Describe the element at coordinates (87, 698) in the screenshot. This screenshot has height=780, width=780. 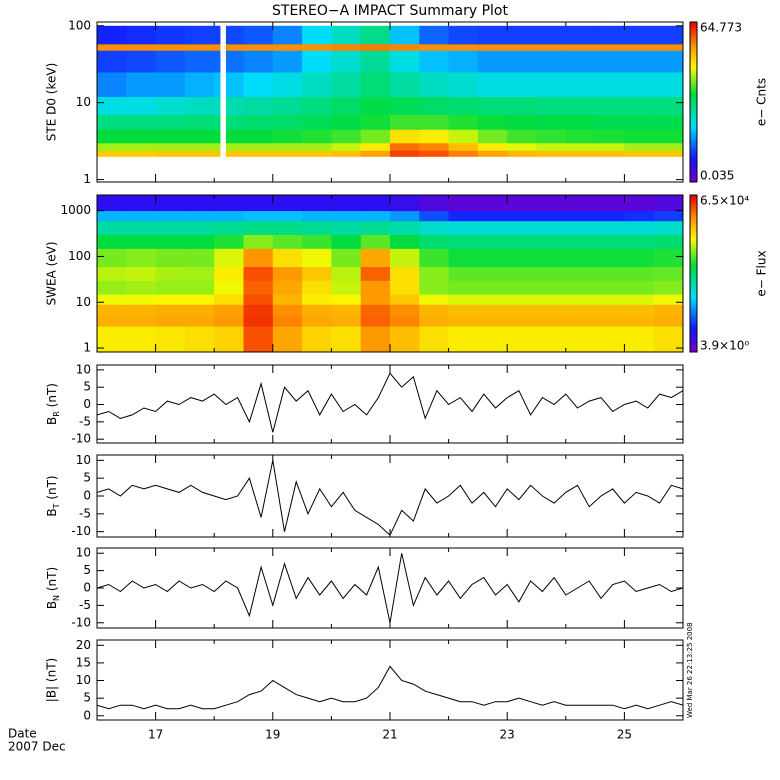
I see `y-tick-label: 5` at that location.